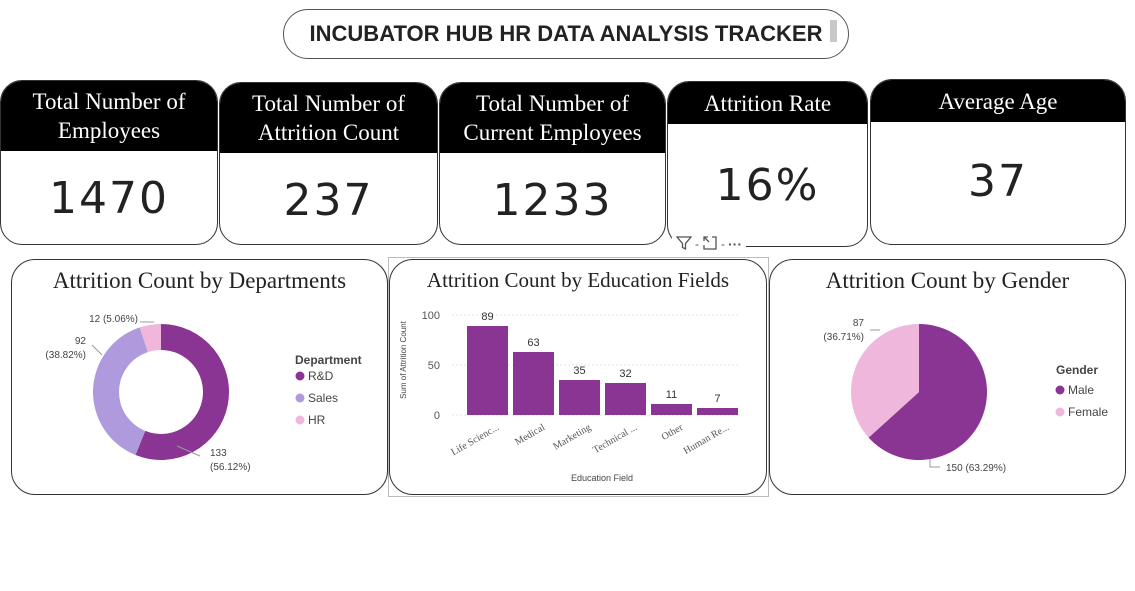 The height and width of the screenshot is (591, 1135). I want to click on kpi-value: 1233, so click(552, 200).